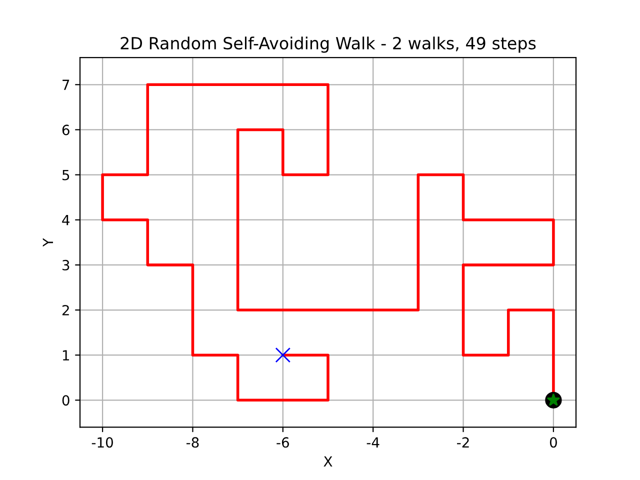  What do you see at coordinates (192, 442) in the screenshot?
I see `x-tick-label: -8` at bounding box center [192, 442].